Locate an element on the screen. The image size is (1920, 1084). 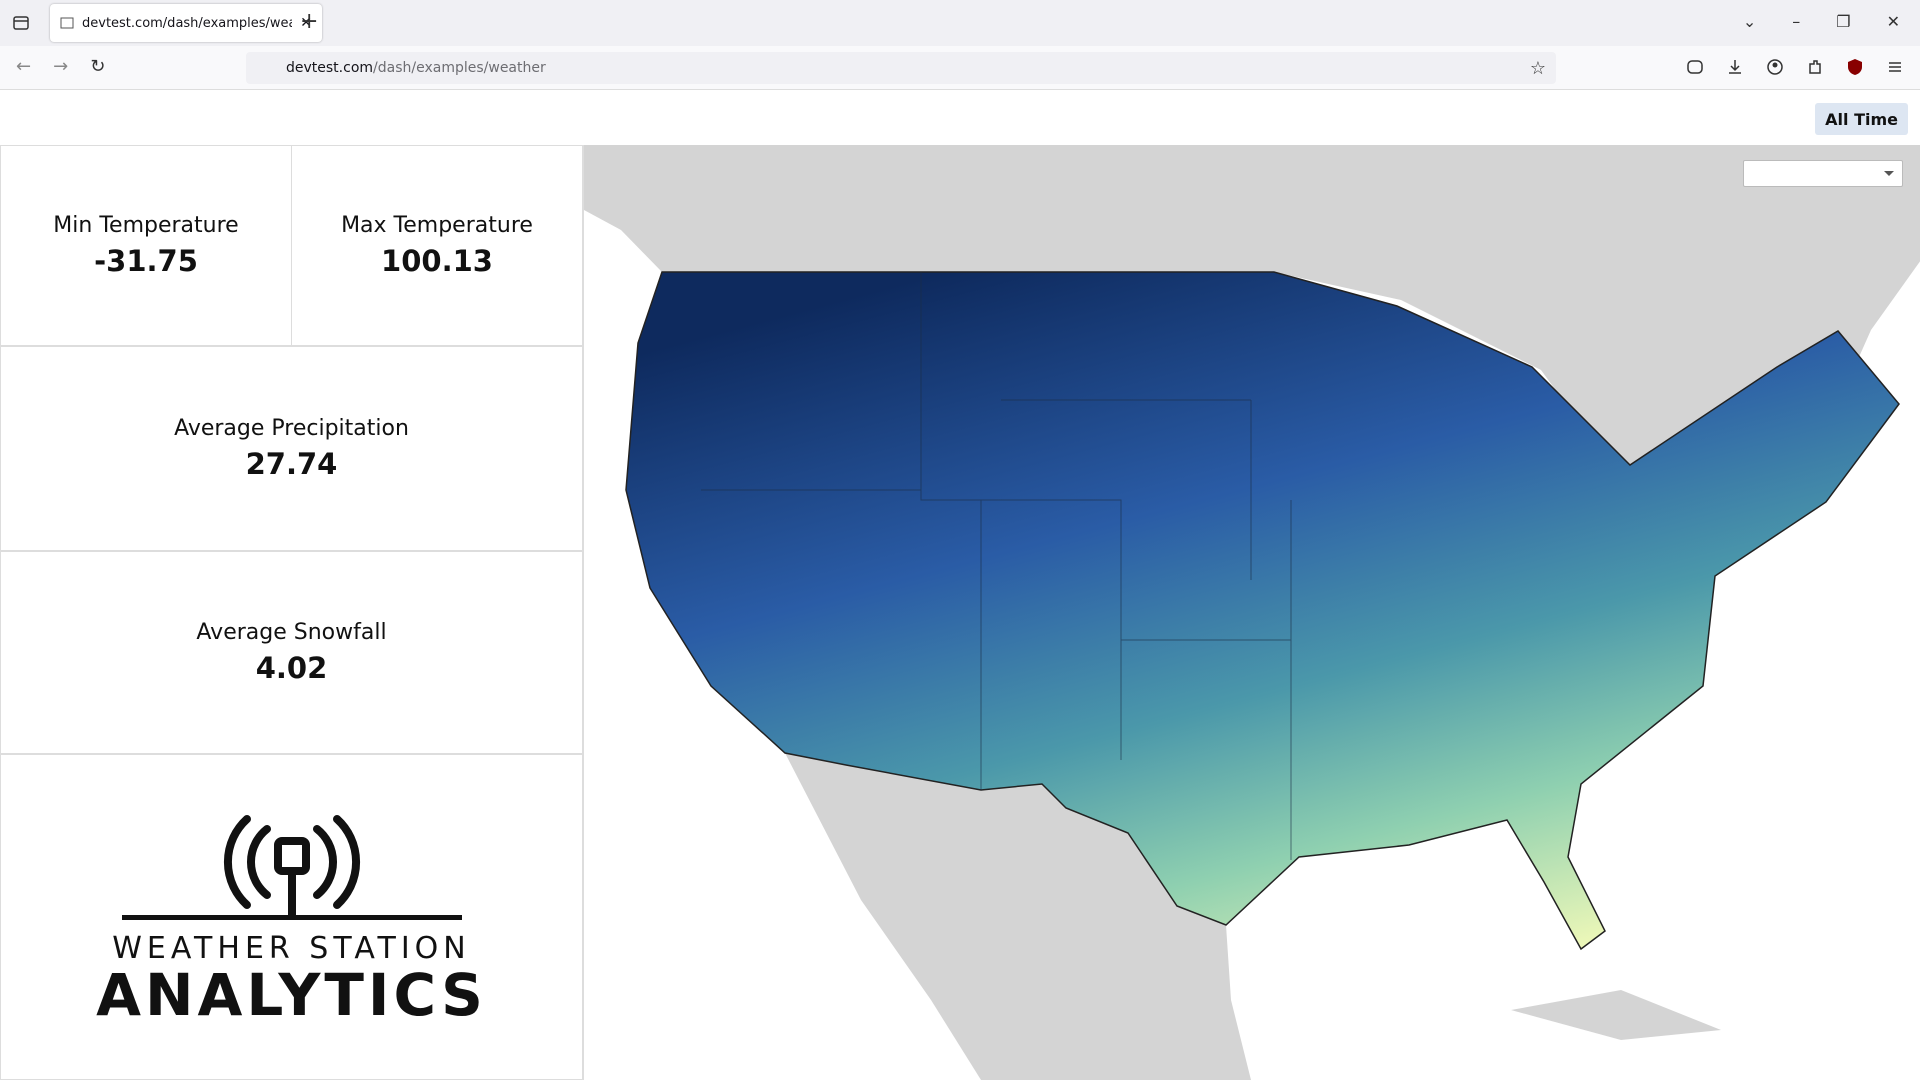
land-mexico is located at coordinates (1018, 916).